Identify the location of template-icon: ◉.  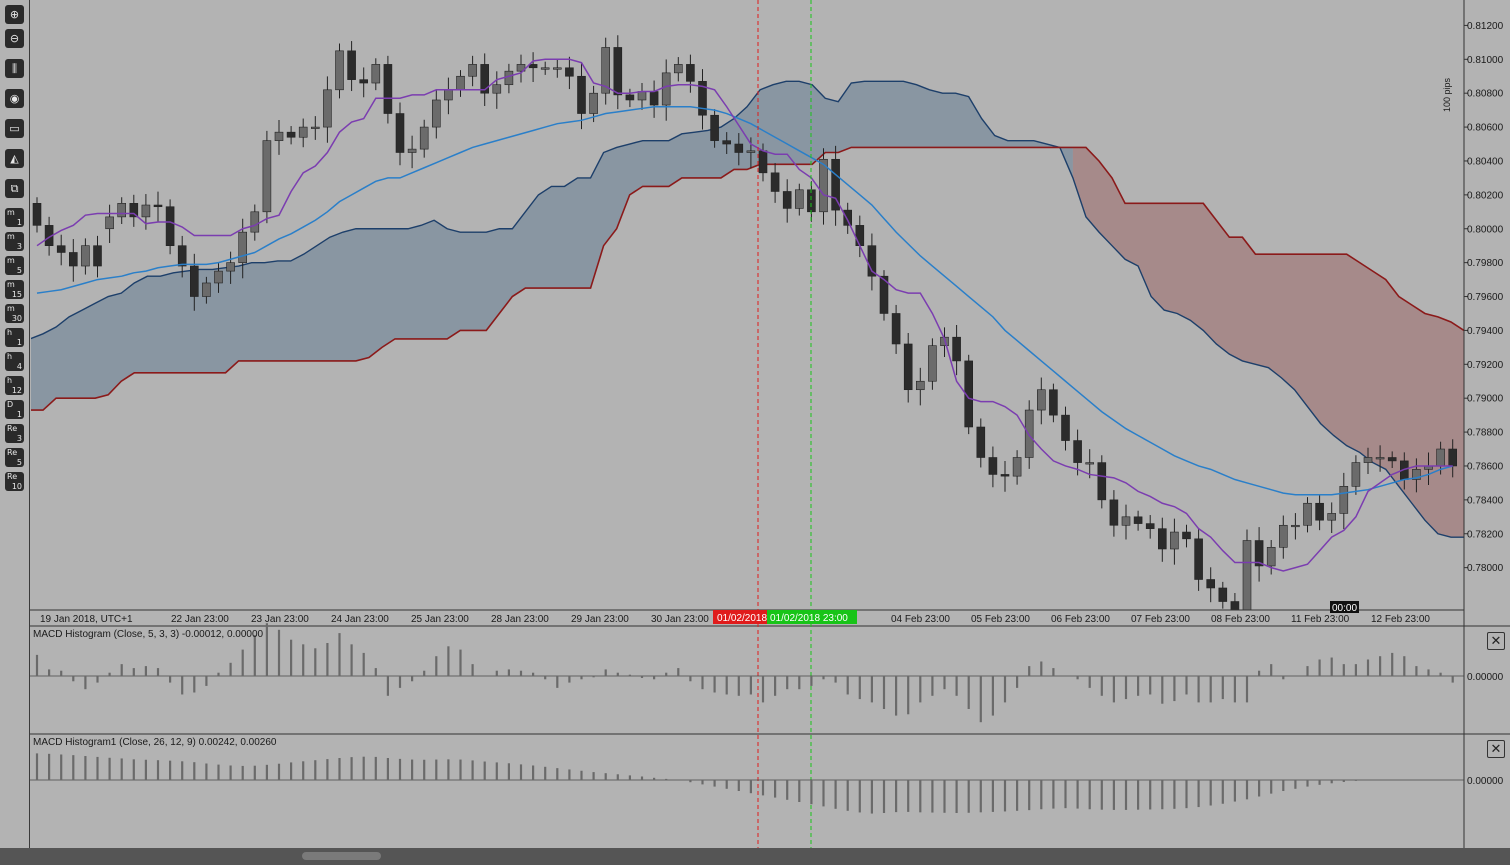
(14, 98).